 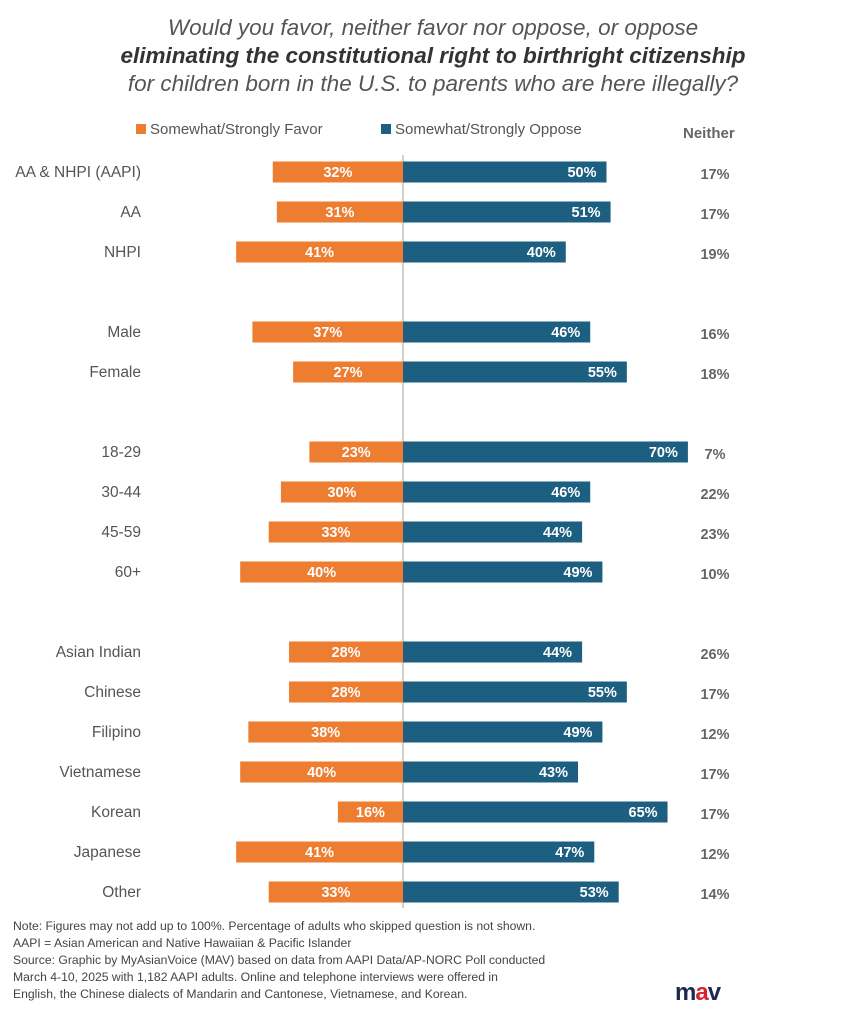 What do you see at coordinates (714, 655) in the screenshot?
I see `neither-value: 26%` at bounding box center [714, 655].